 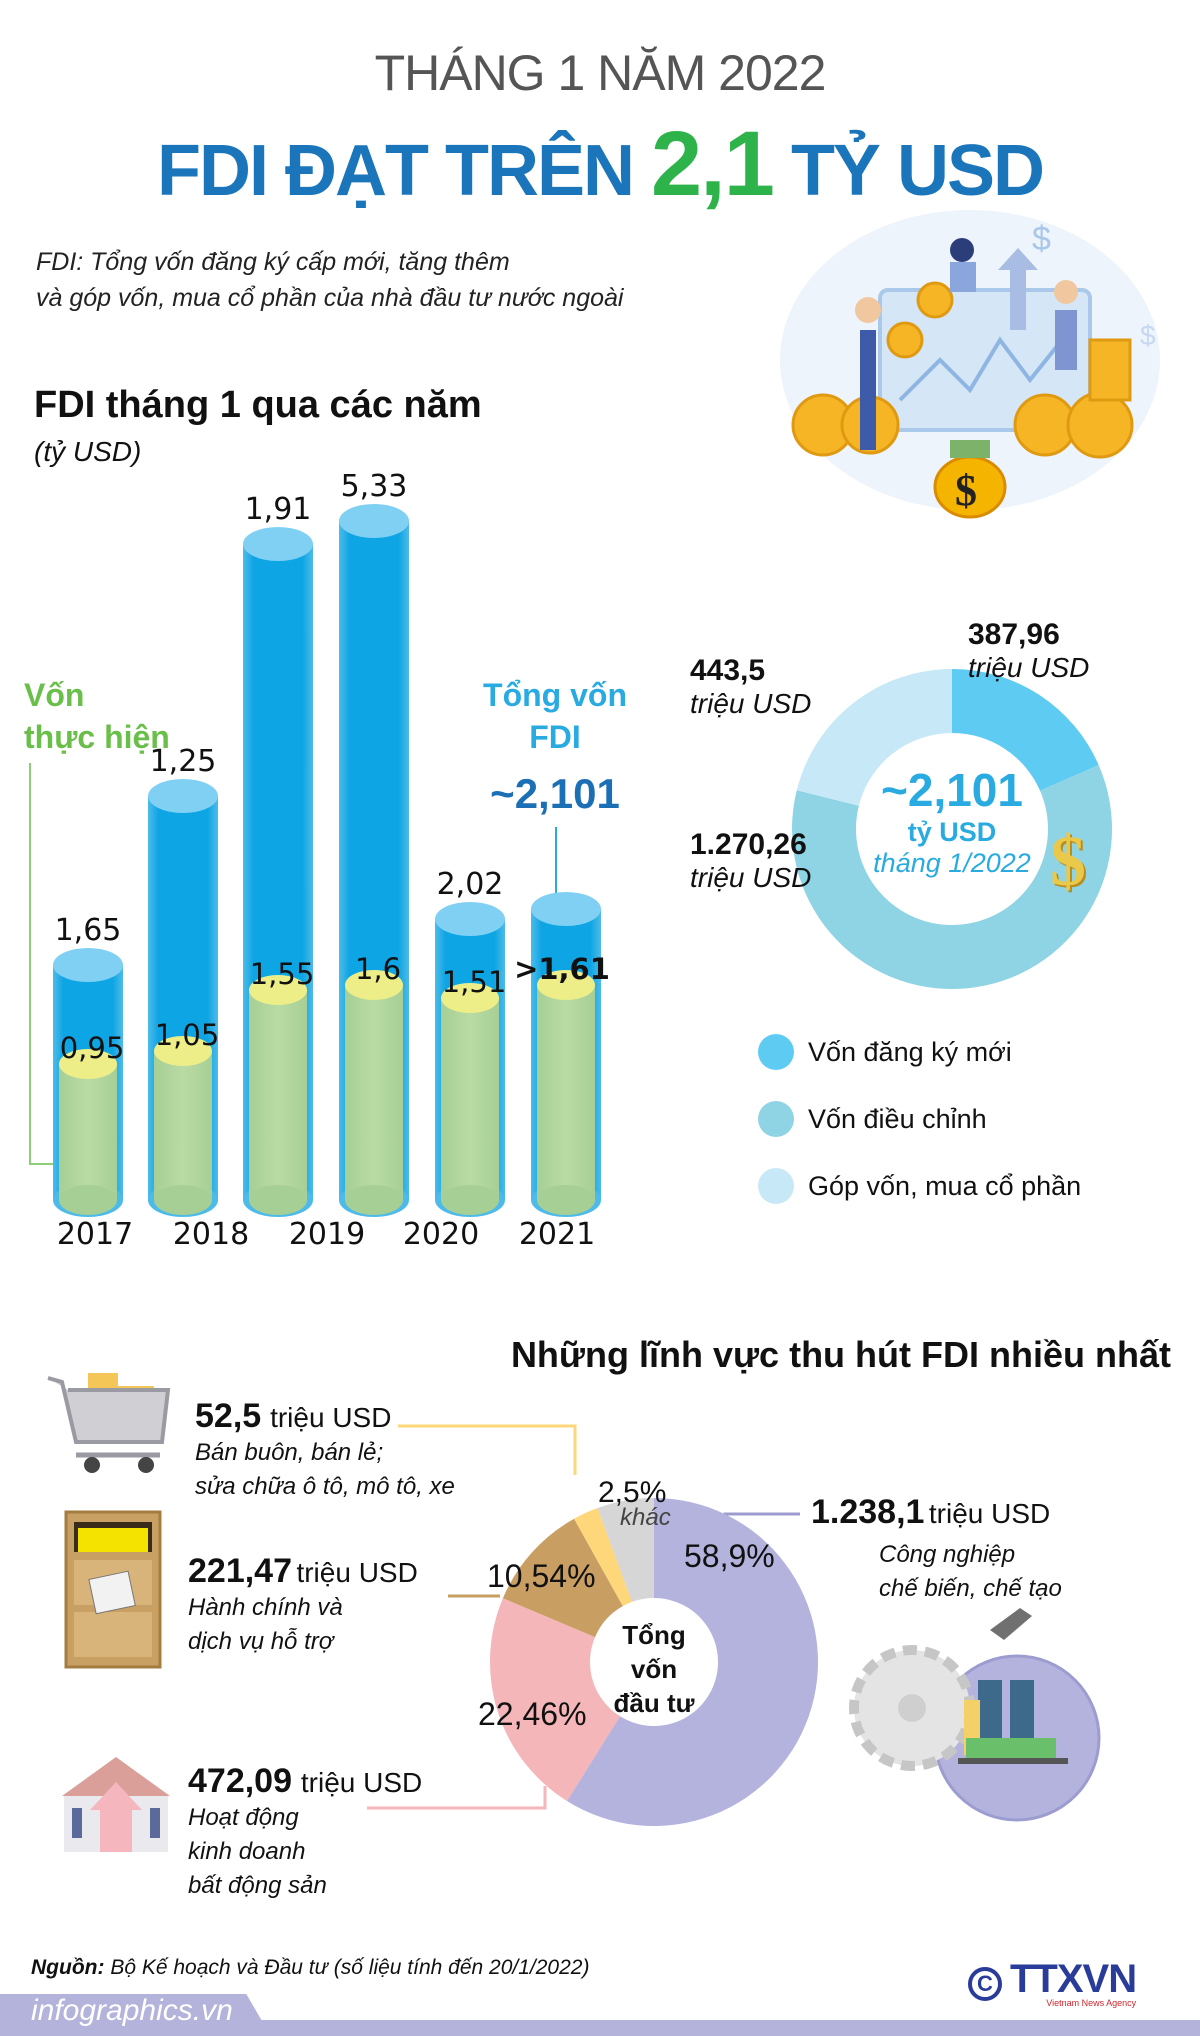 I want to click on total-value-label: 1,91, so click(x=278, y=509).